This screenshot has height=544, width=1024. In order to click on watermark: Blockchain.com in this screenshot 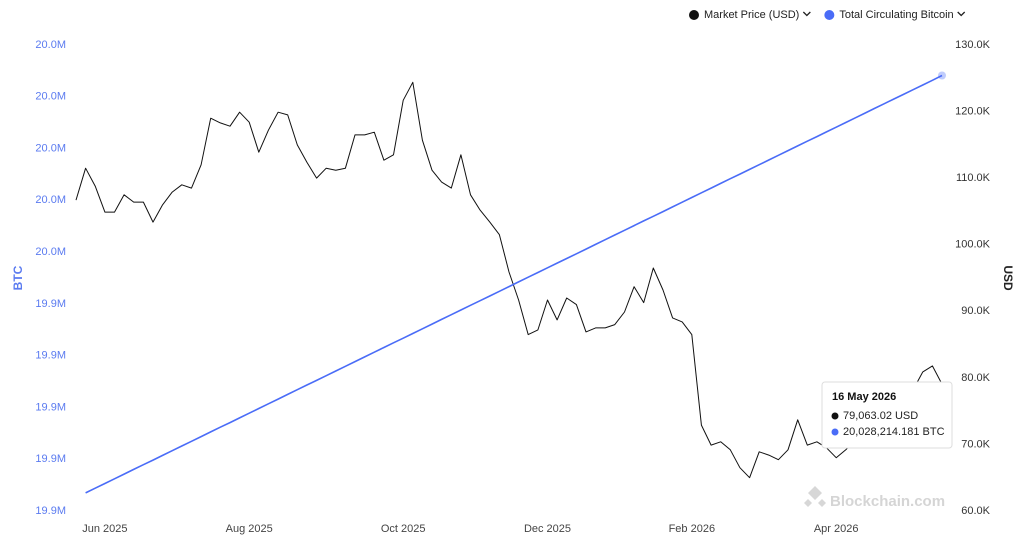, I will do `click(874, 498)`.